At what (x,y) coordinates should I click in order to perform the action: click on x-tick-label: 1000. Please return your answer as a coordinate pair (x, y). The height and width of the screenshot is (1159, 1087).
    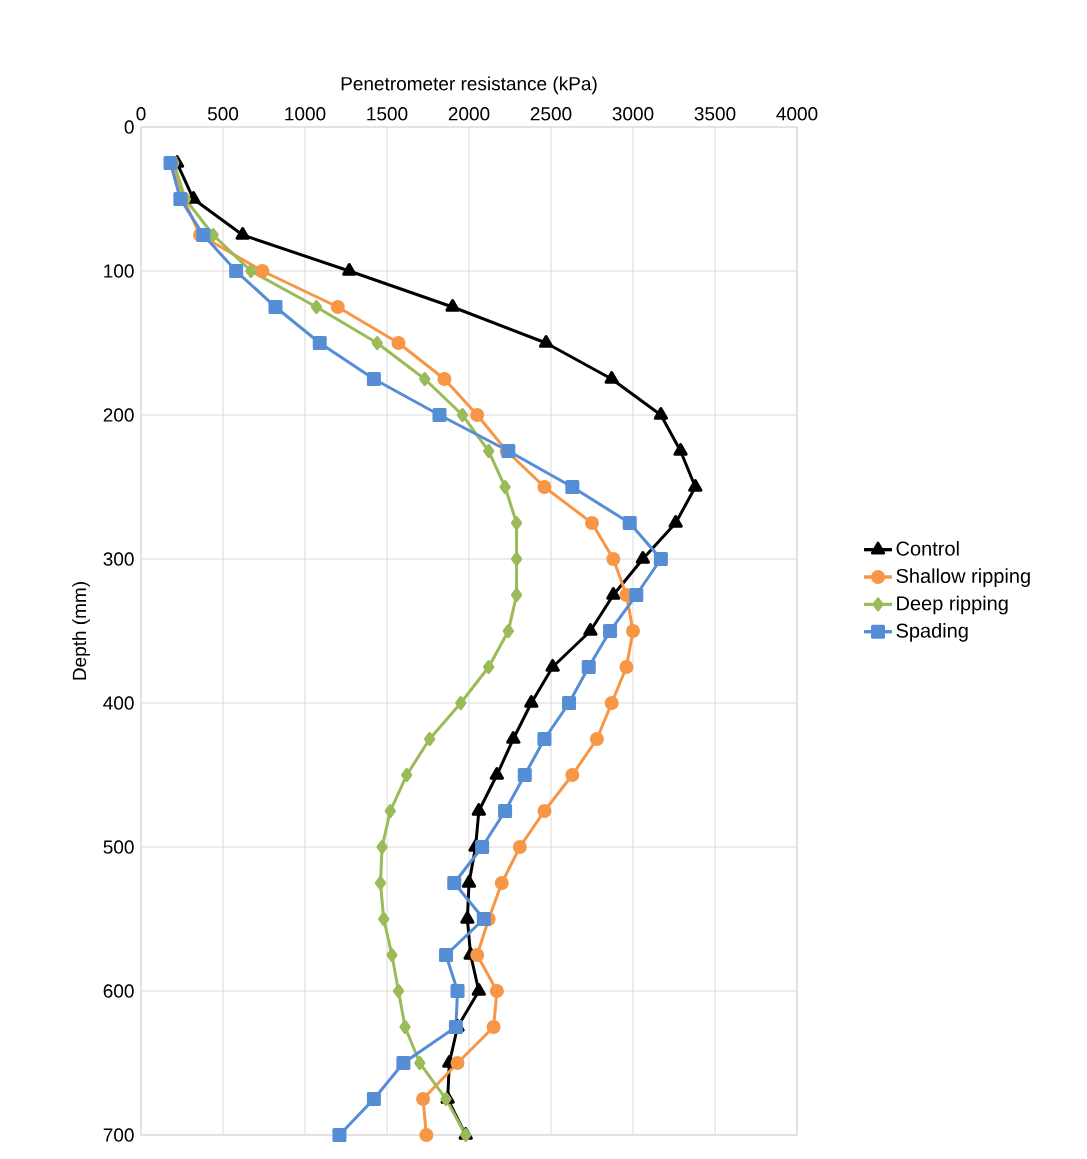
    Looking at the image, I should click on (305, 114).